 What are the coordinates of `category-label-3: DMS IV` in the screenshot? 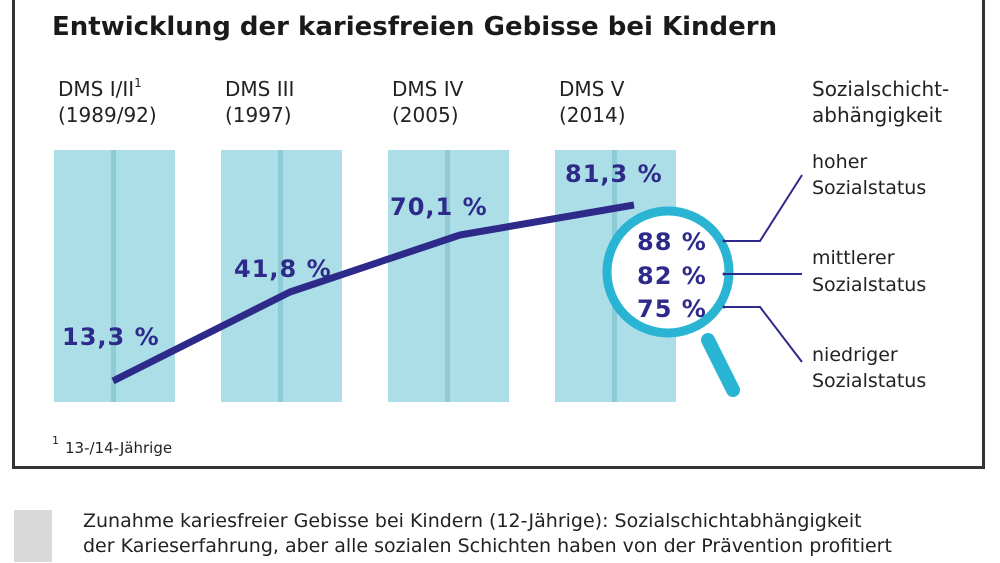 It's located at (428, 89).